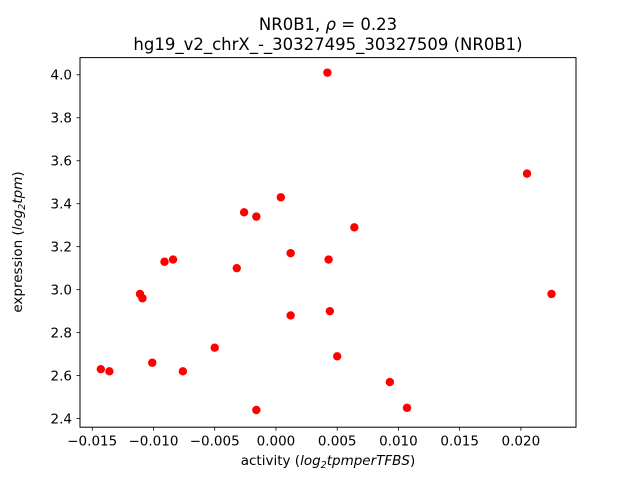  Describe the element at coordinates (324, 465) in the screenshot. I see `x-axis-label-sub: 2` at that location.